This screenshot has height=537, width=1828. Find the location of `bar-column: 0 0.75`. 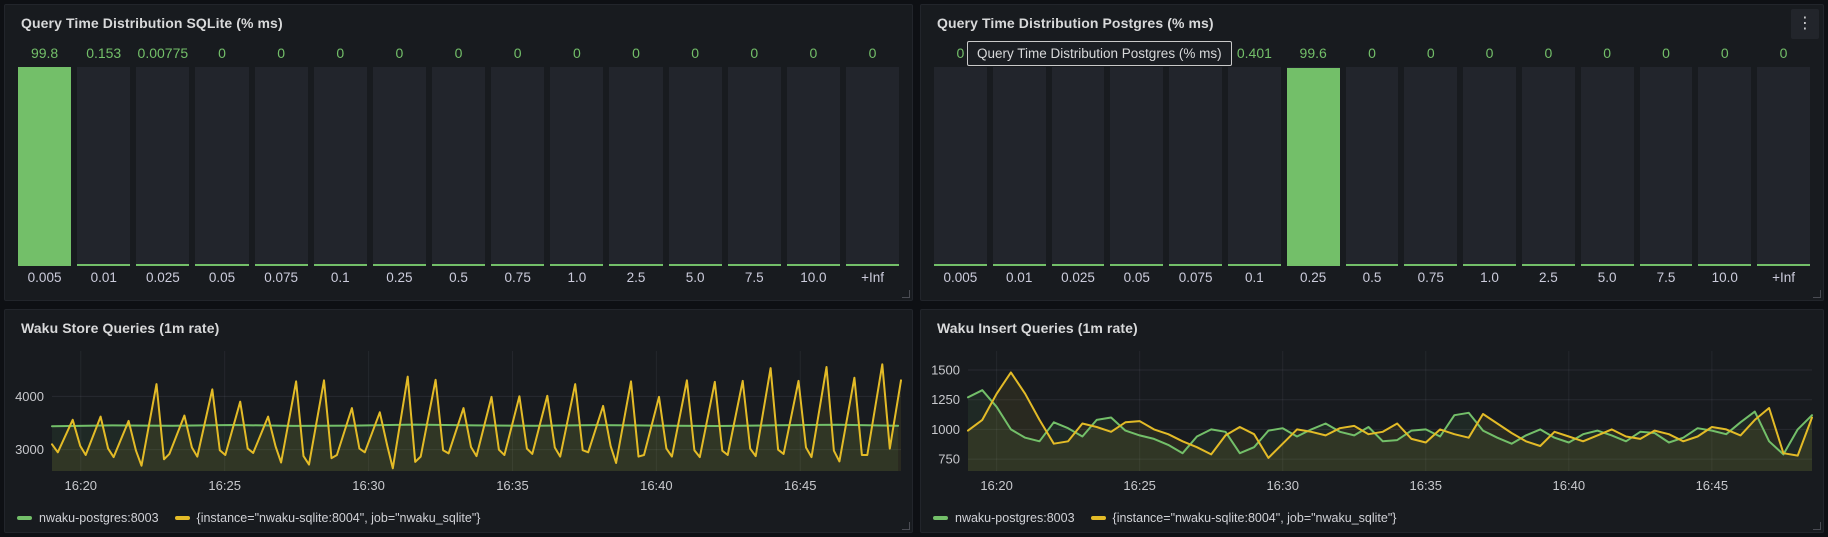

bar-column: 0 0.75 is located at coordinates (1430, 165).